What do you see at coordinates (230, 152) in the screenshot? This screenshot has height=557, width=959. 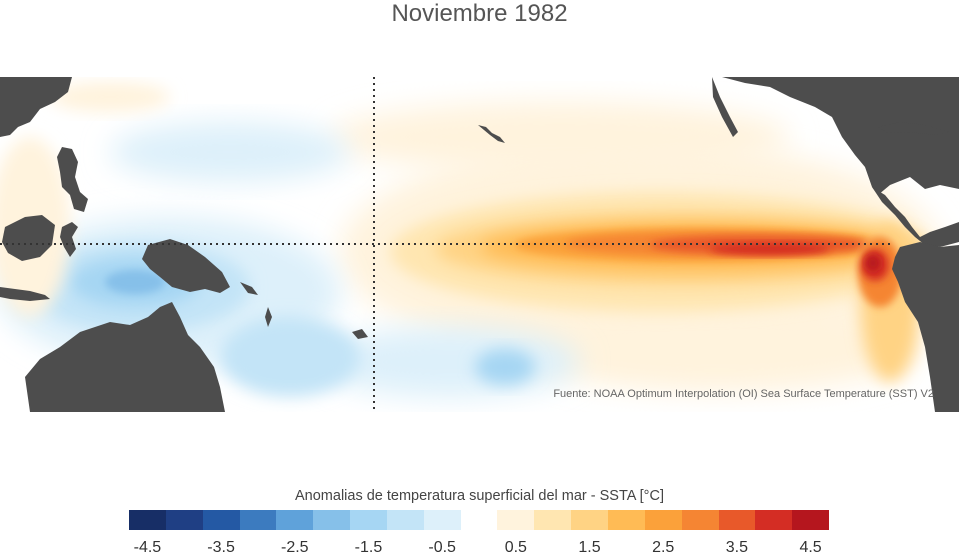 I see `cool-anomaly-north` at bounding box center [230, 152].